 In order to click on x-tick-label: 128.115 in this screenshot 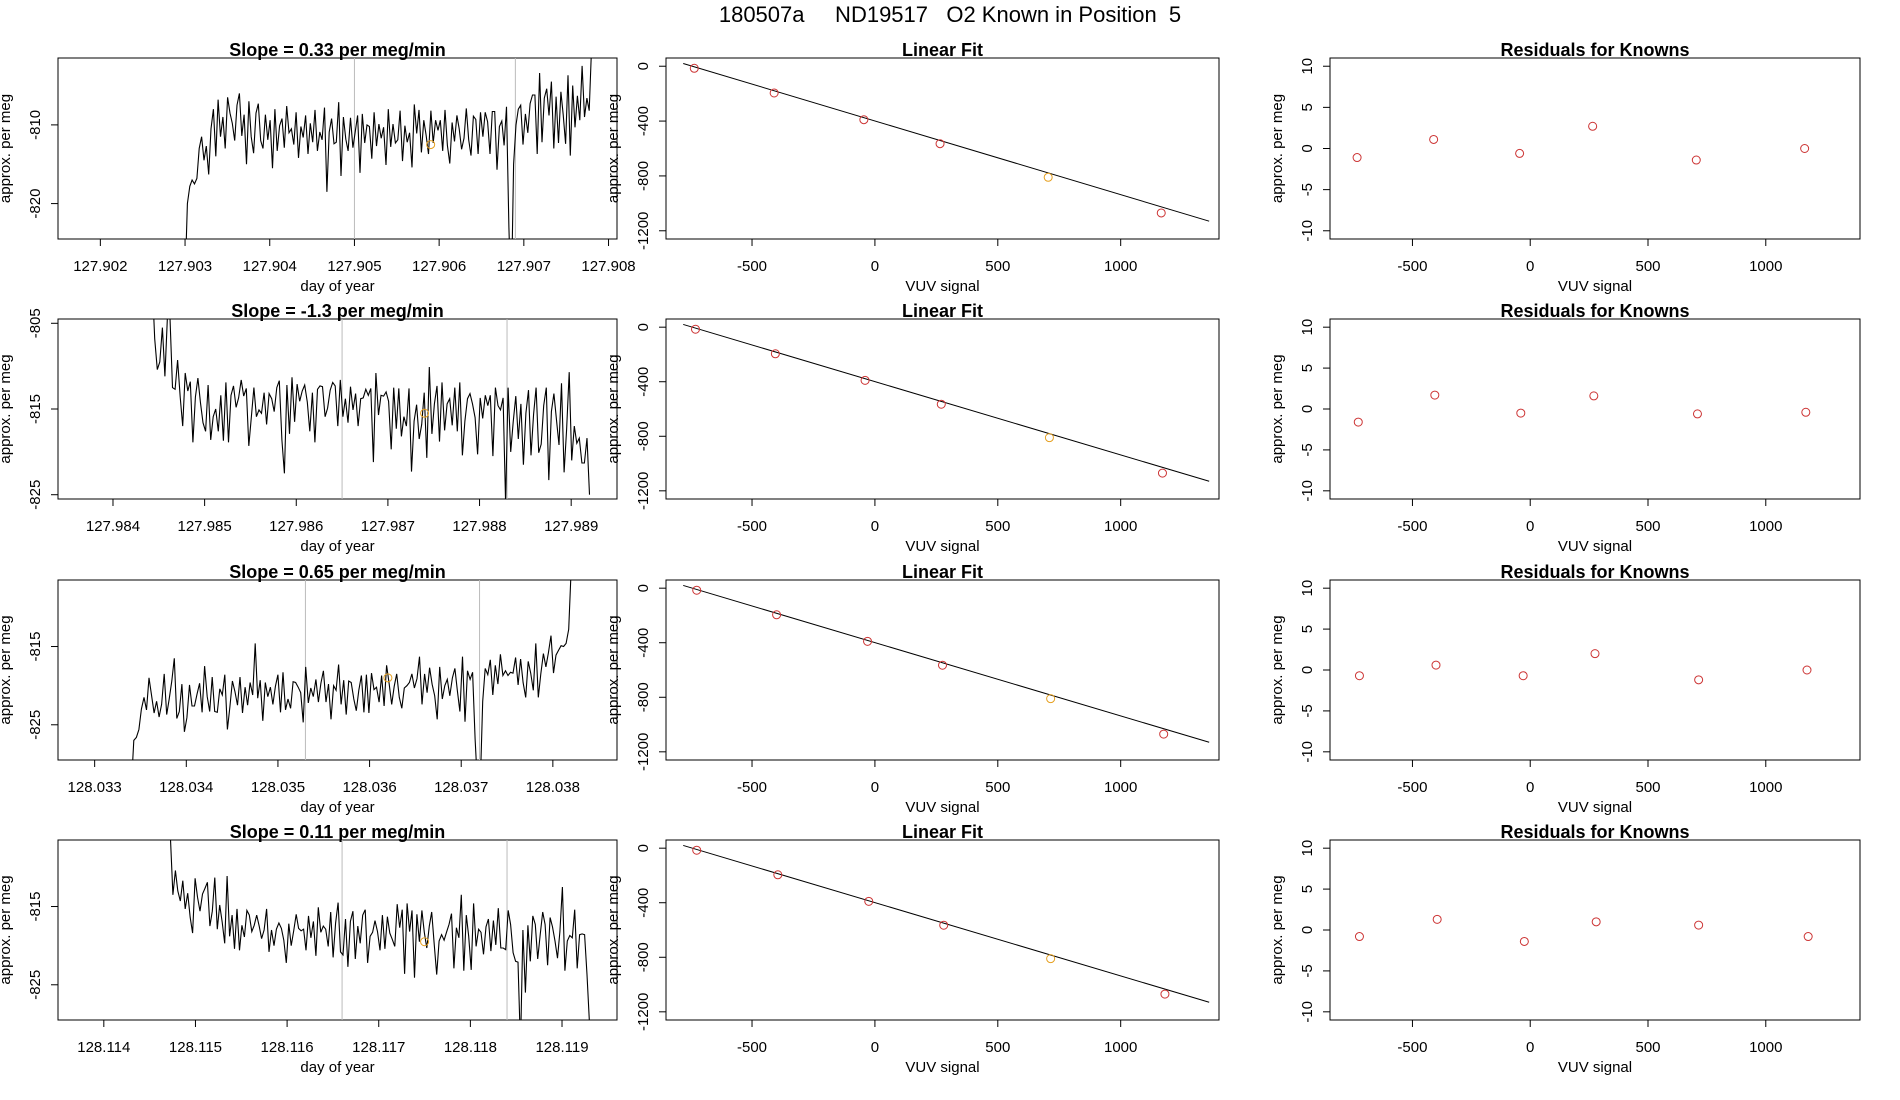, I will do `click(195, 1047)`.